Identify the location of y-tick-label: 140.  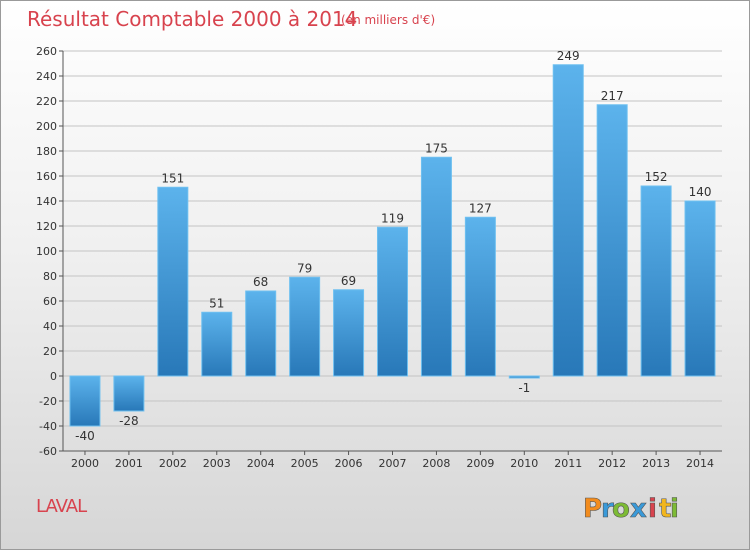
(46, 201).